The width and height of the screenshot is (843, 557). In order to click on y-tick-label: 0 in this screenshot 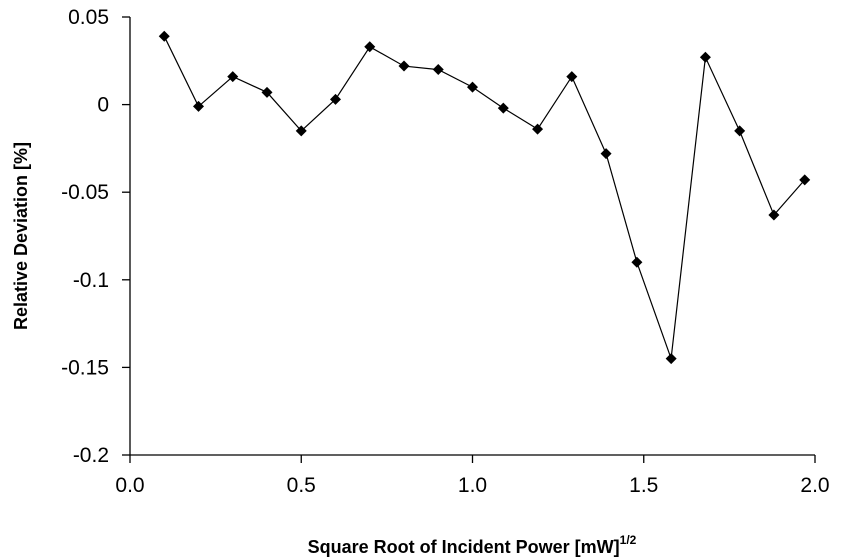, I will do `click(103, 105)`.